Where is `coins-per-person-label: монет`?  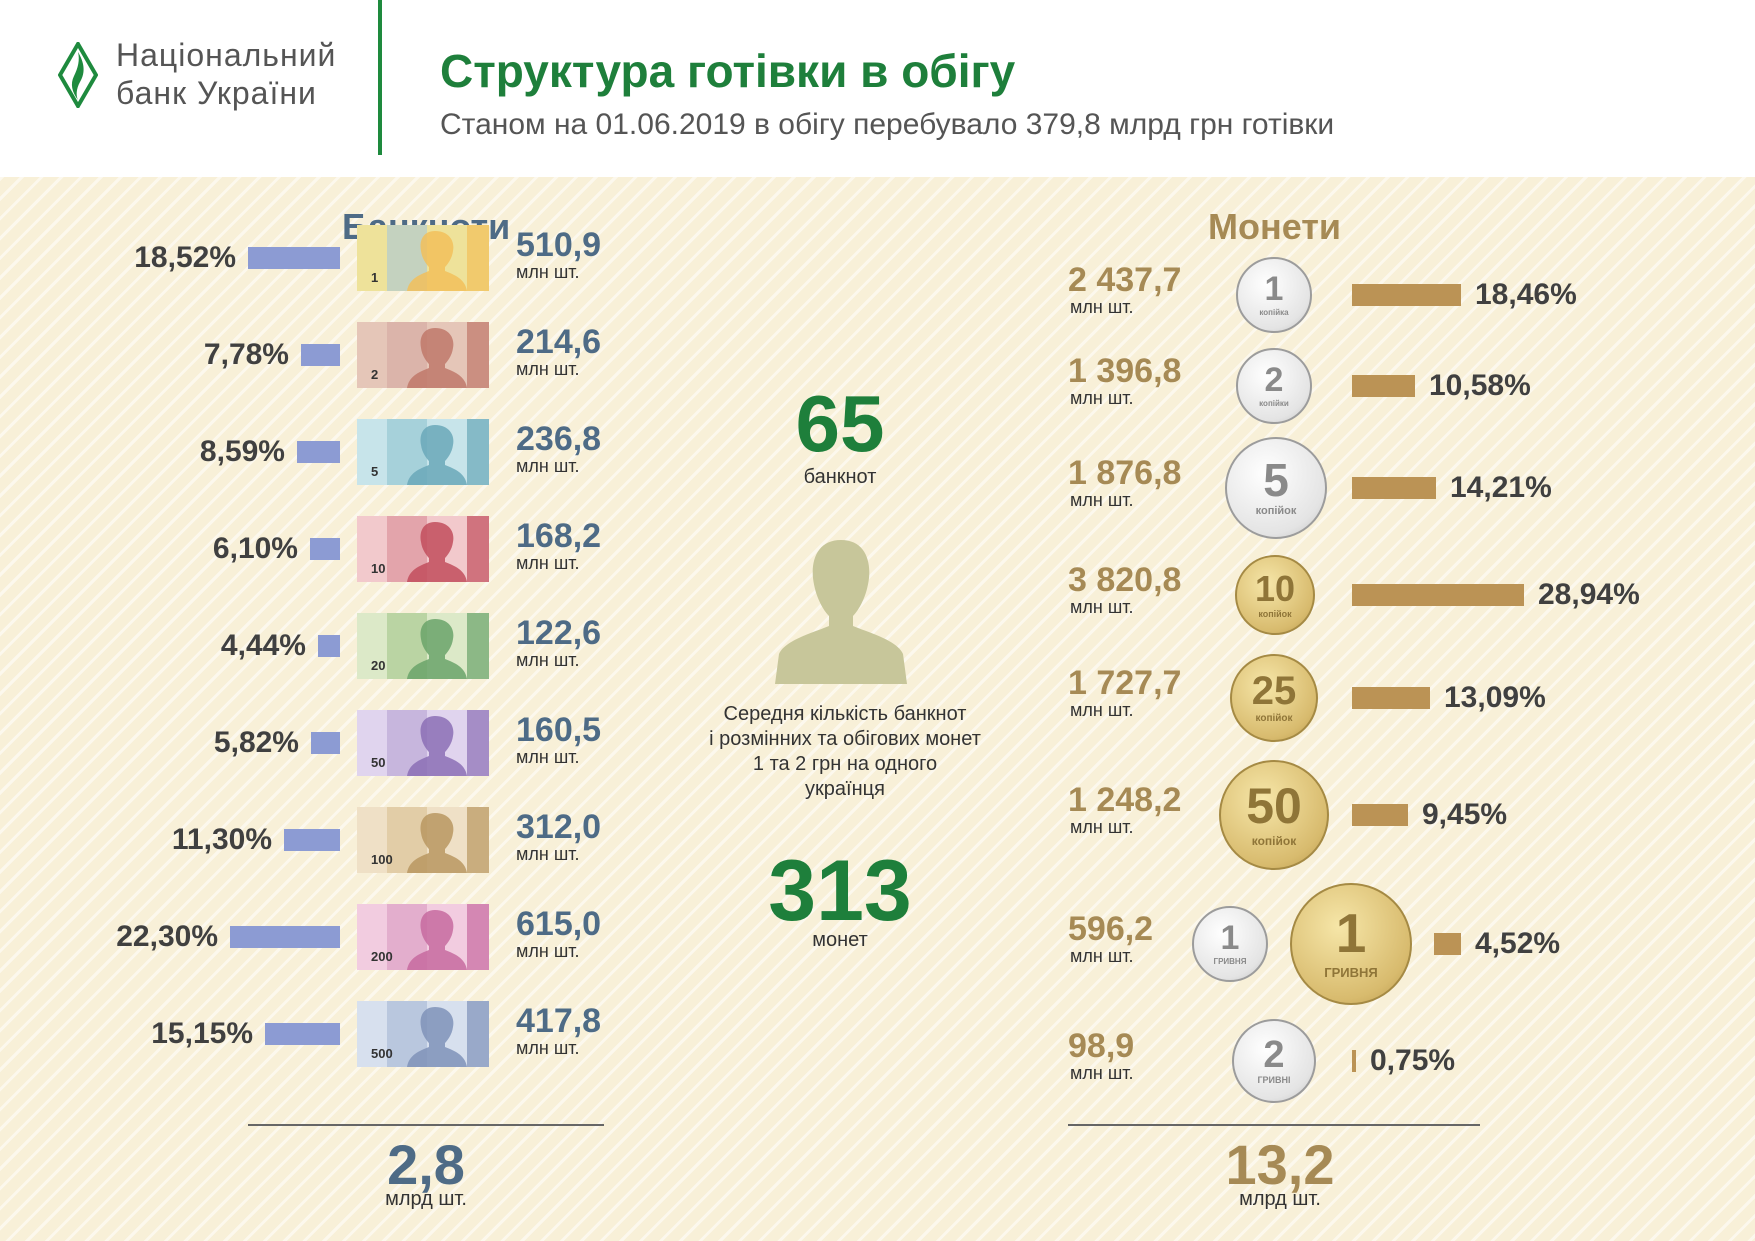
coins-per-person-label: монет is located at coordinates (840, 940).